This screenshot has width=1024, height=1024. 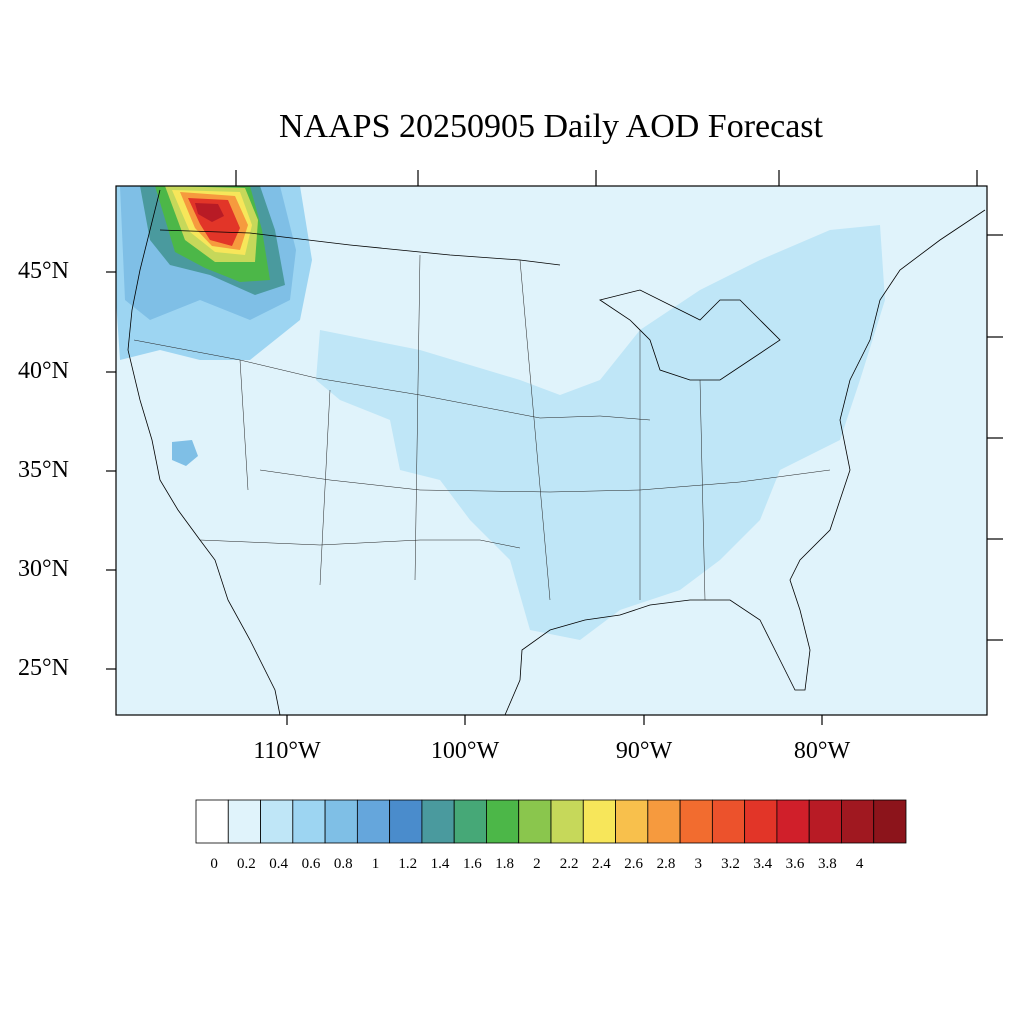 I want to click on lat-label: 30°N, so click(x=43, y=569).